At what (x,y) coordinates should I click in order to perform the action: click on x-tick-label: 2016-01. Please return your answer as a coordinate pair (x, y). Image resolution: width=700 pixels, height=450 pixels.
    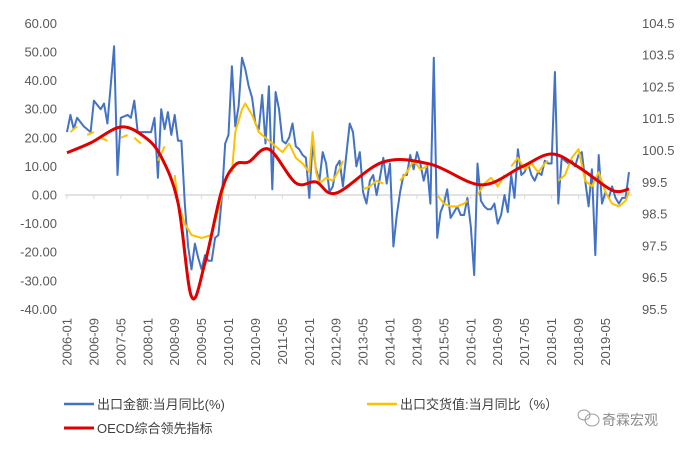
    Looking at the image, I should click on (470, 342).